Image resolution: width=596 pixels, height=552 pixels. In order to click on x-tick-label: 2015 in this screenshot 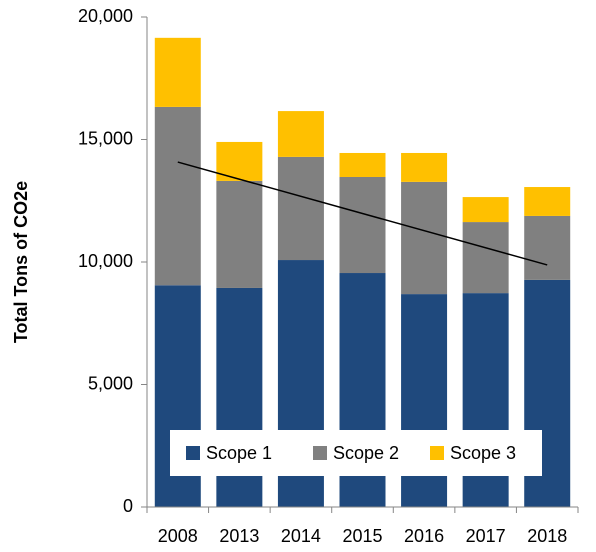, I will do `click(362, 536)`.